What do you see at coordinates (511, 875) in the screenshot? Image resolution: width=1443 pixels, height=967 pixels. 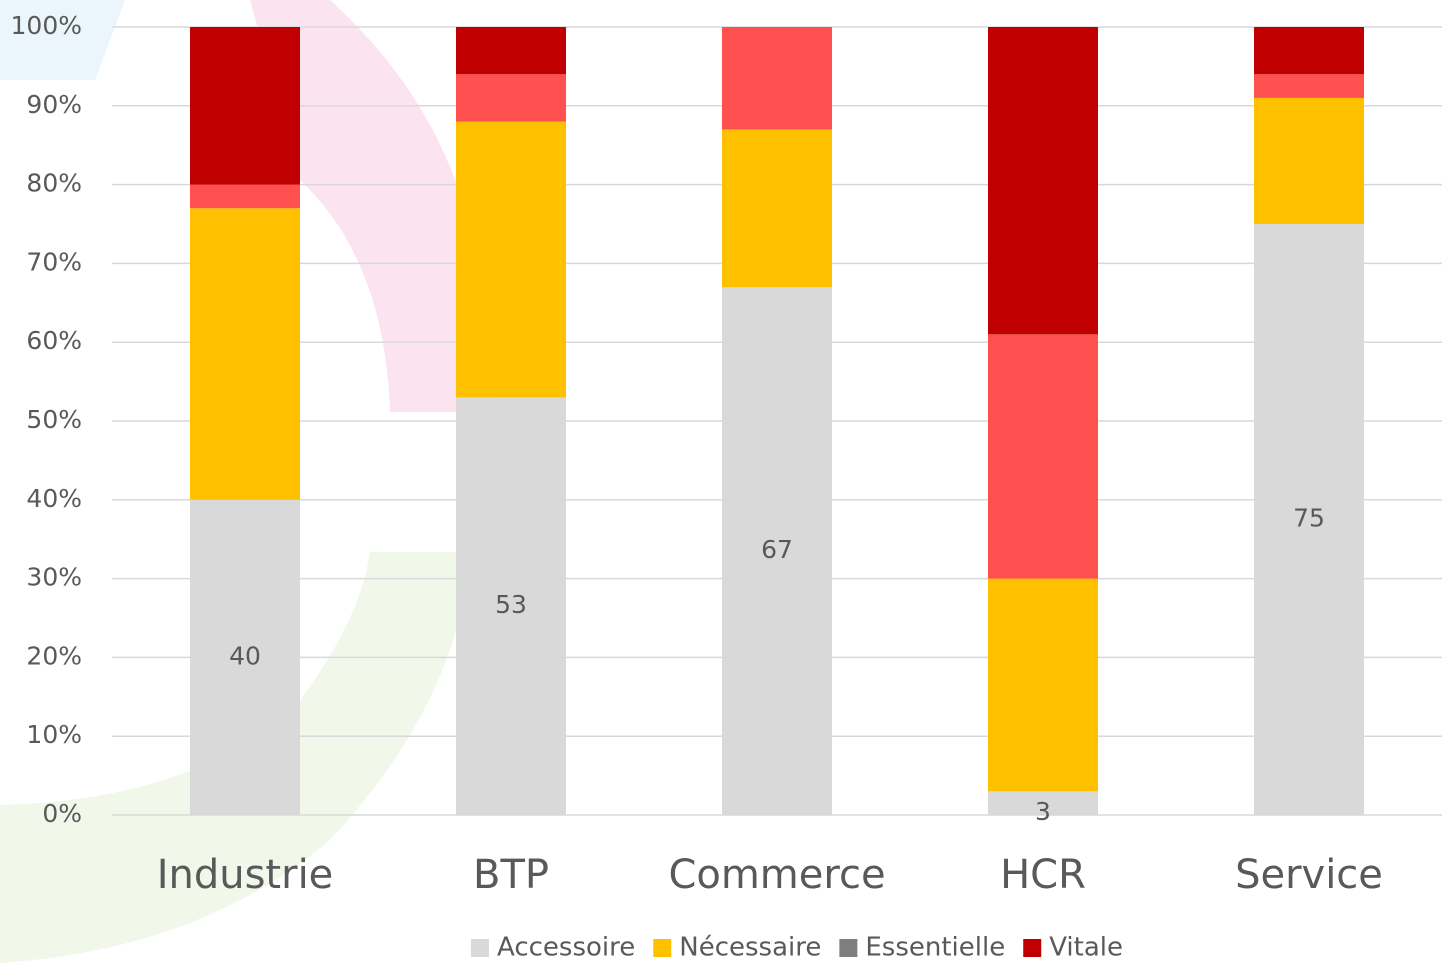 I see `x-tick-label: BTP` at bounding box center [511, 875].